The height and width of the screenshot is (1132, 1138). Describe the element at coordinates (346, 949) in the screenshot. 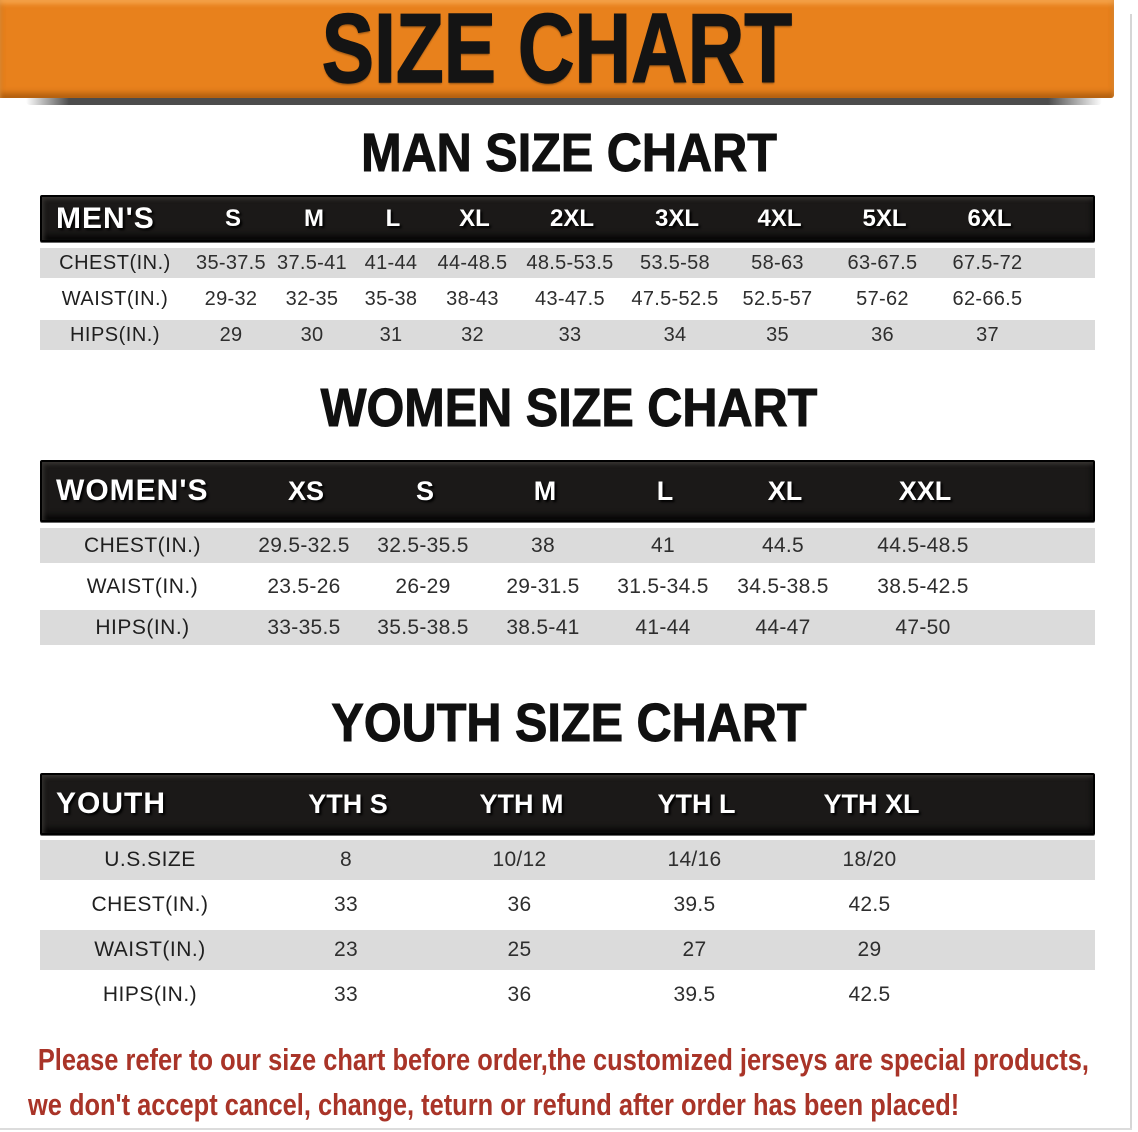

I see `row-value: 23` at that location.